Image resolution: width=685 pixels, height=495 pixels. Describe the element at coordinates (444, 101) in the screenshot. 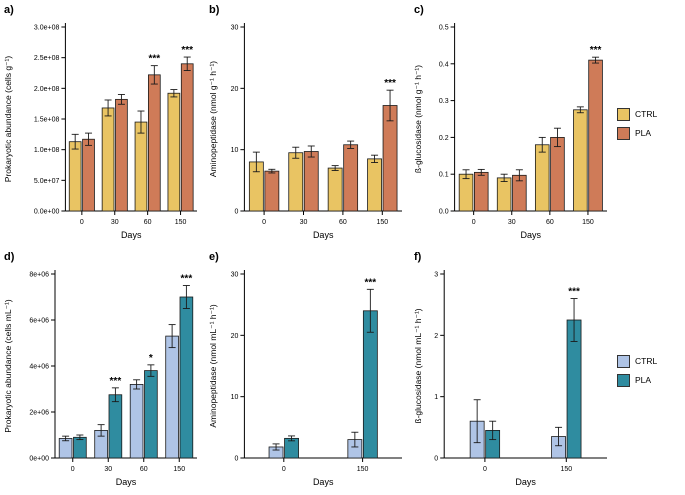

I see `y-tick-label: 0.3` at that location.